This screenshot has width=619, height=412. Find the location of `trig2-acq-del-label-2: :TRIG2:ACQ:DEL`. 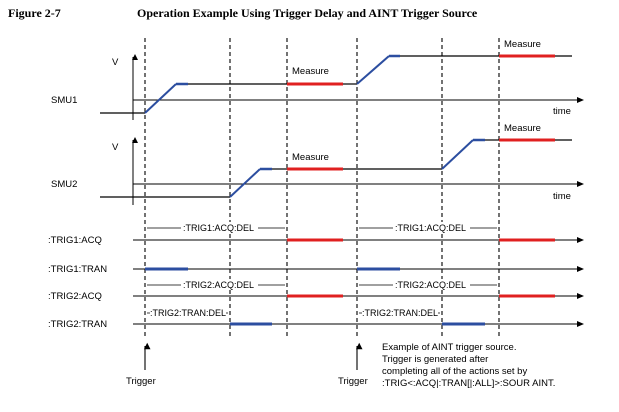

trig2-acq-del-label-2: :TRIG2:ACQ:DEL is located at coordinates (430, 285).